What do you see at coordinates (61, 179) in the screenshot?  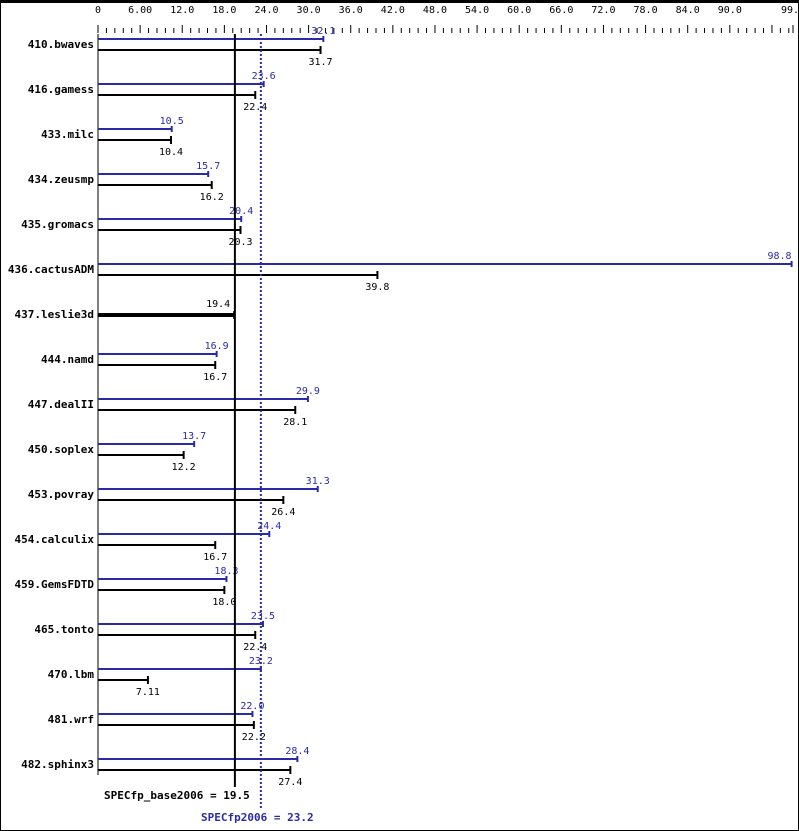 I see `category-label: 434.zeusmp` at bounding box center [61, 179].